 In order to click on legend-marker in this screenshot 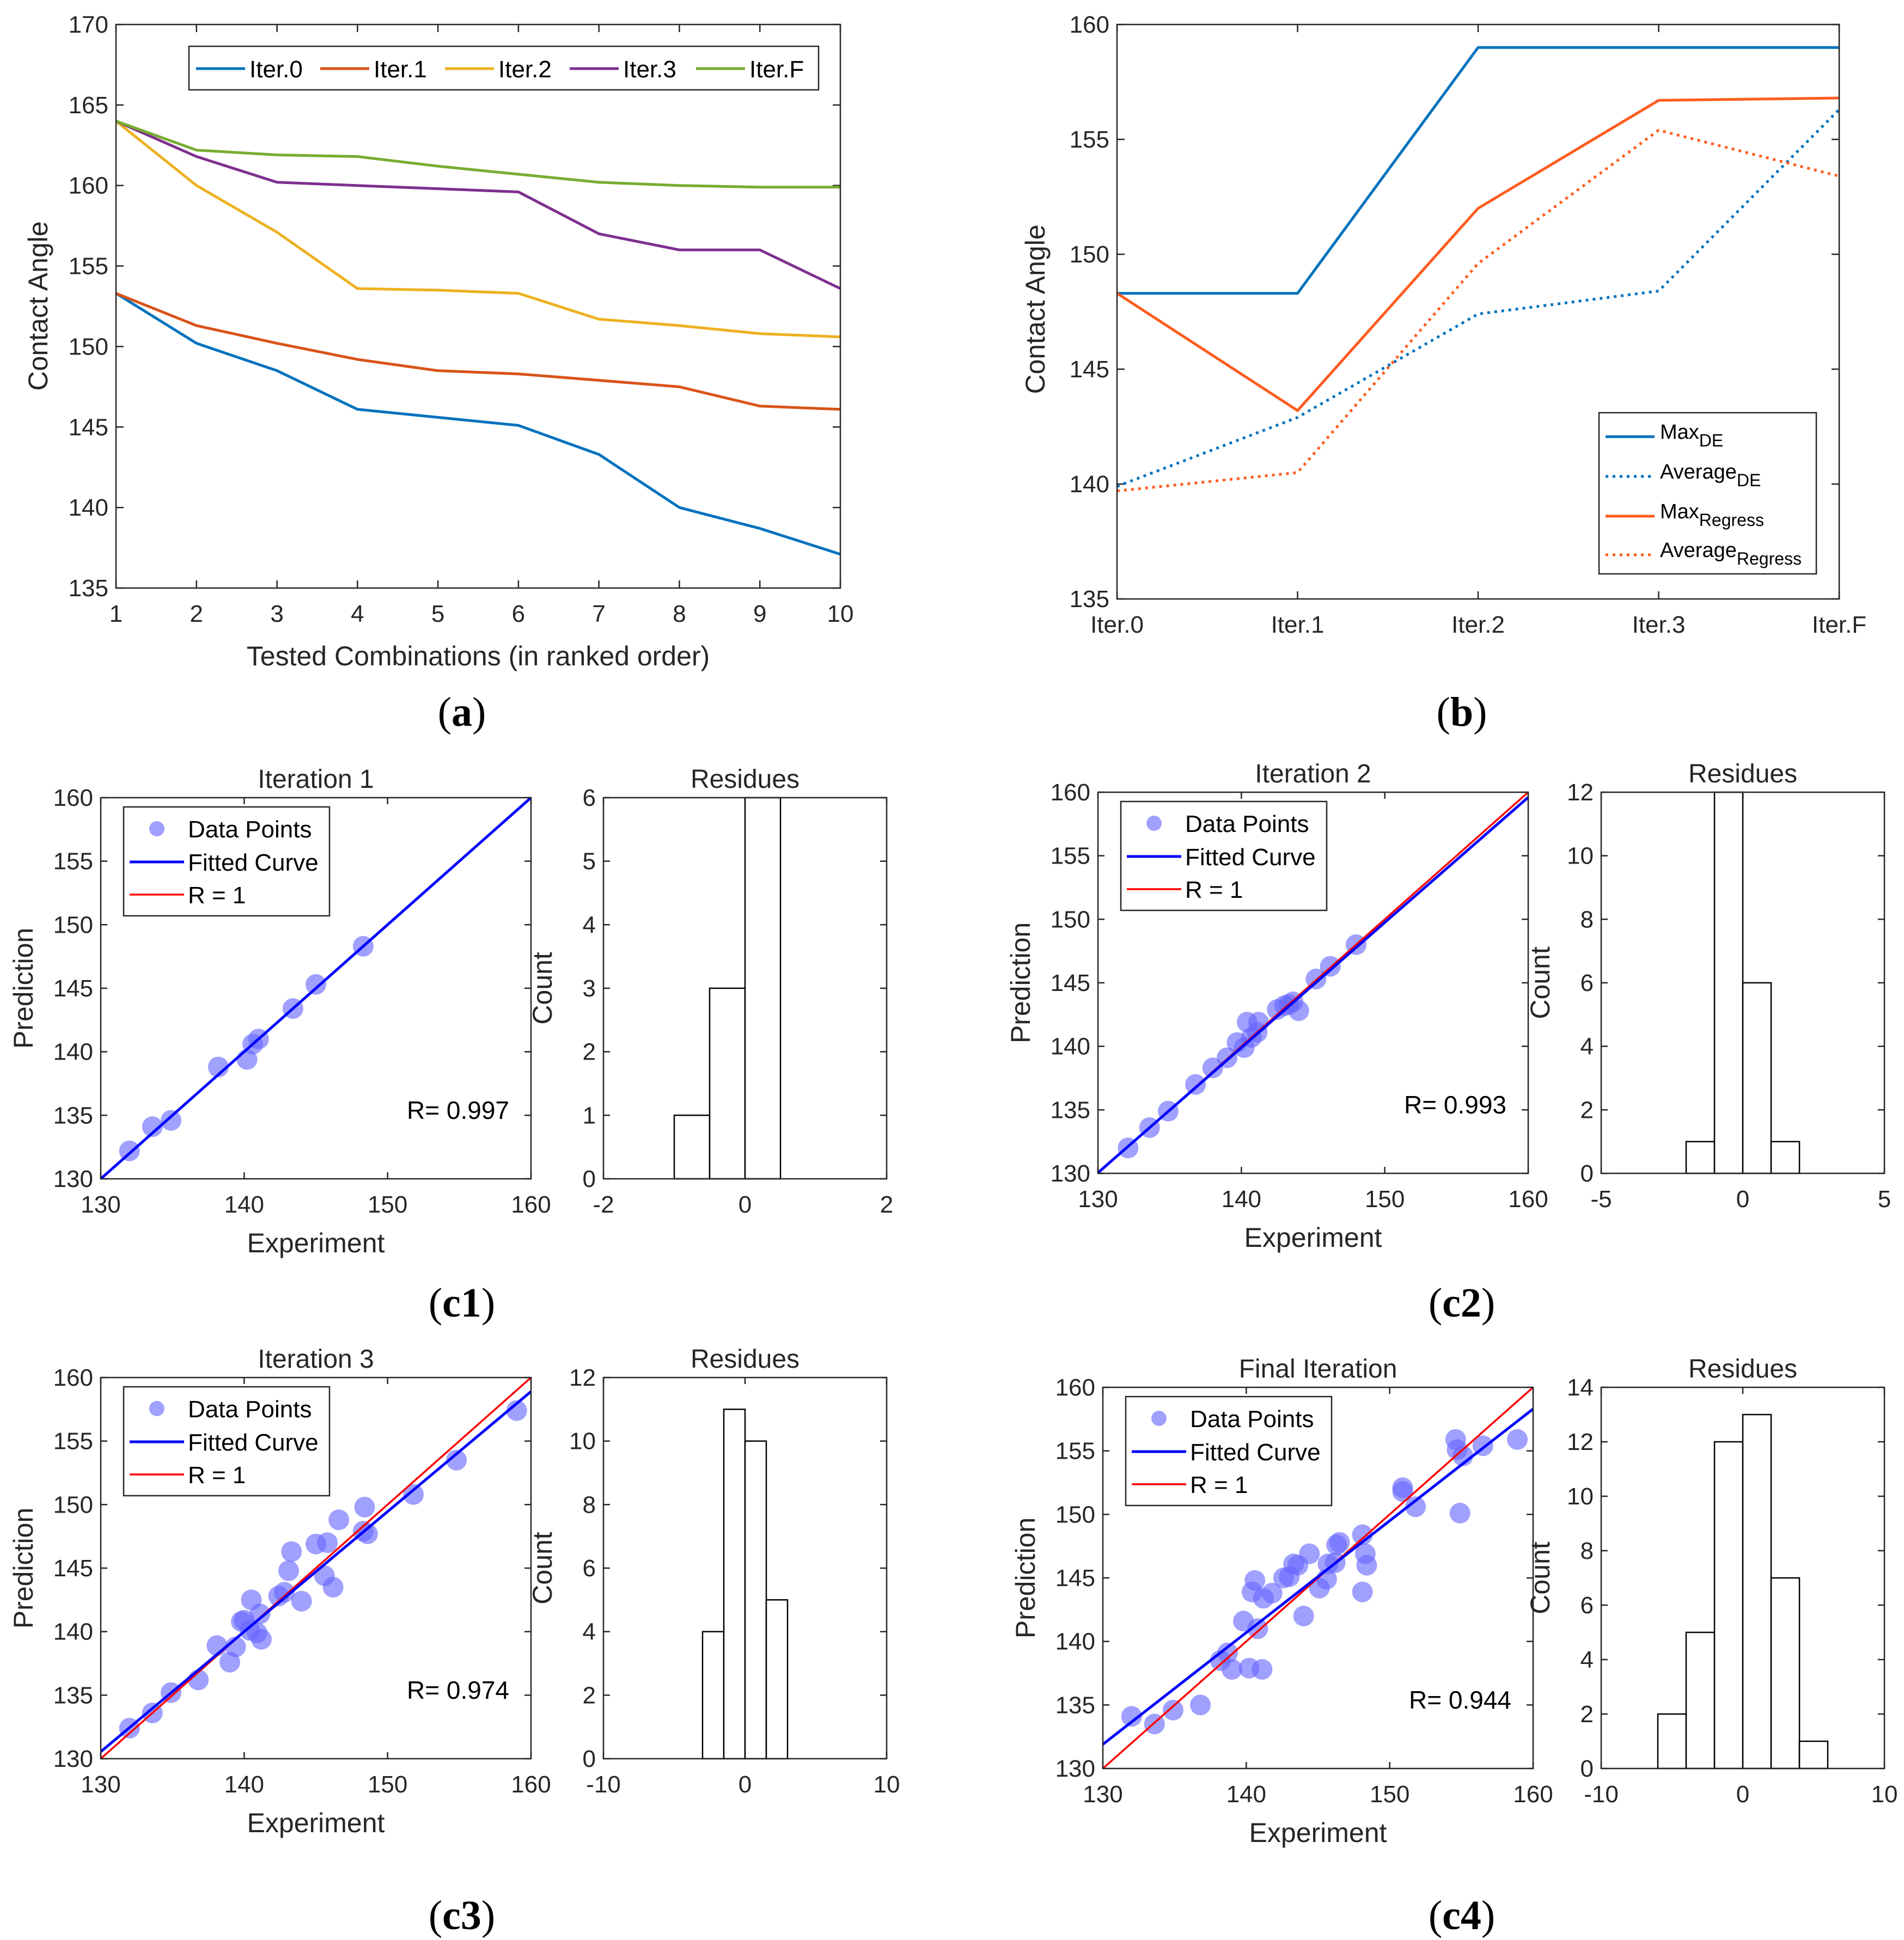, I will do `click(156, 1408)`.